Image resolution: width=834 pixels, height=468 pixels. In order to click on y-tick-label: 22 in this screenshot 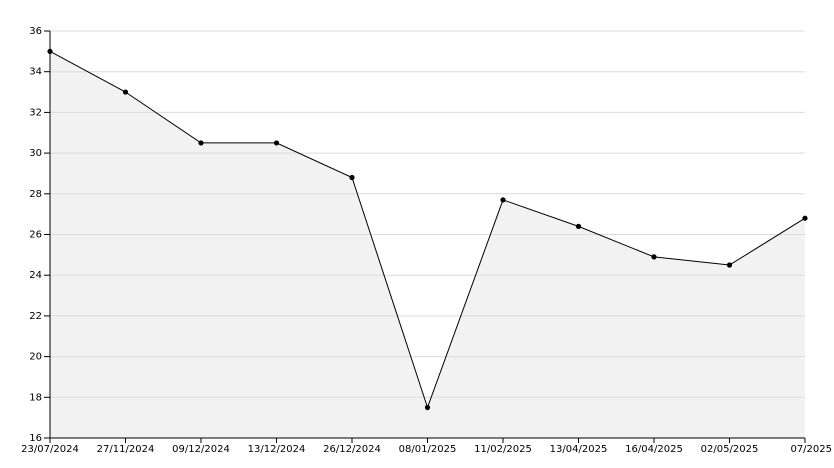, I will do `click(35, 316)`.